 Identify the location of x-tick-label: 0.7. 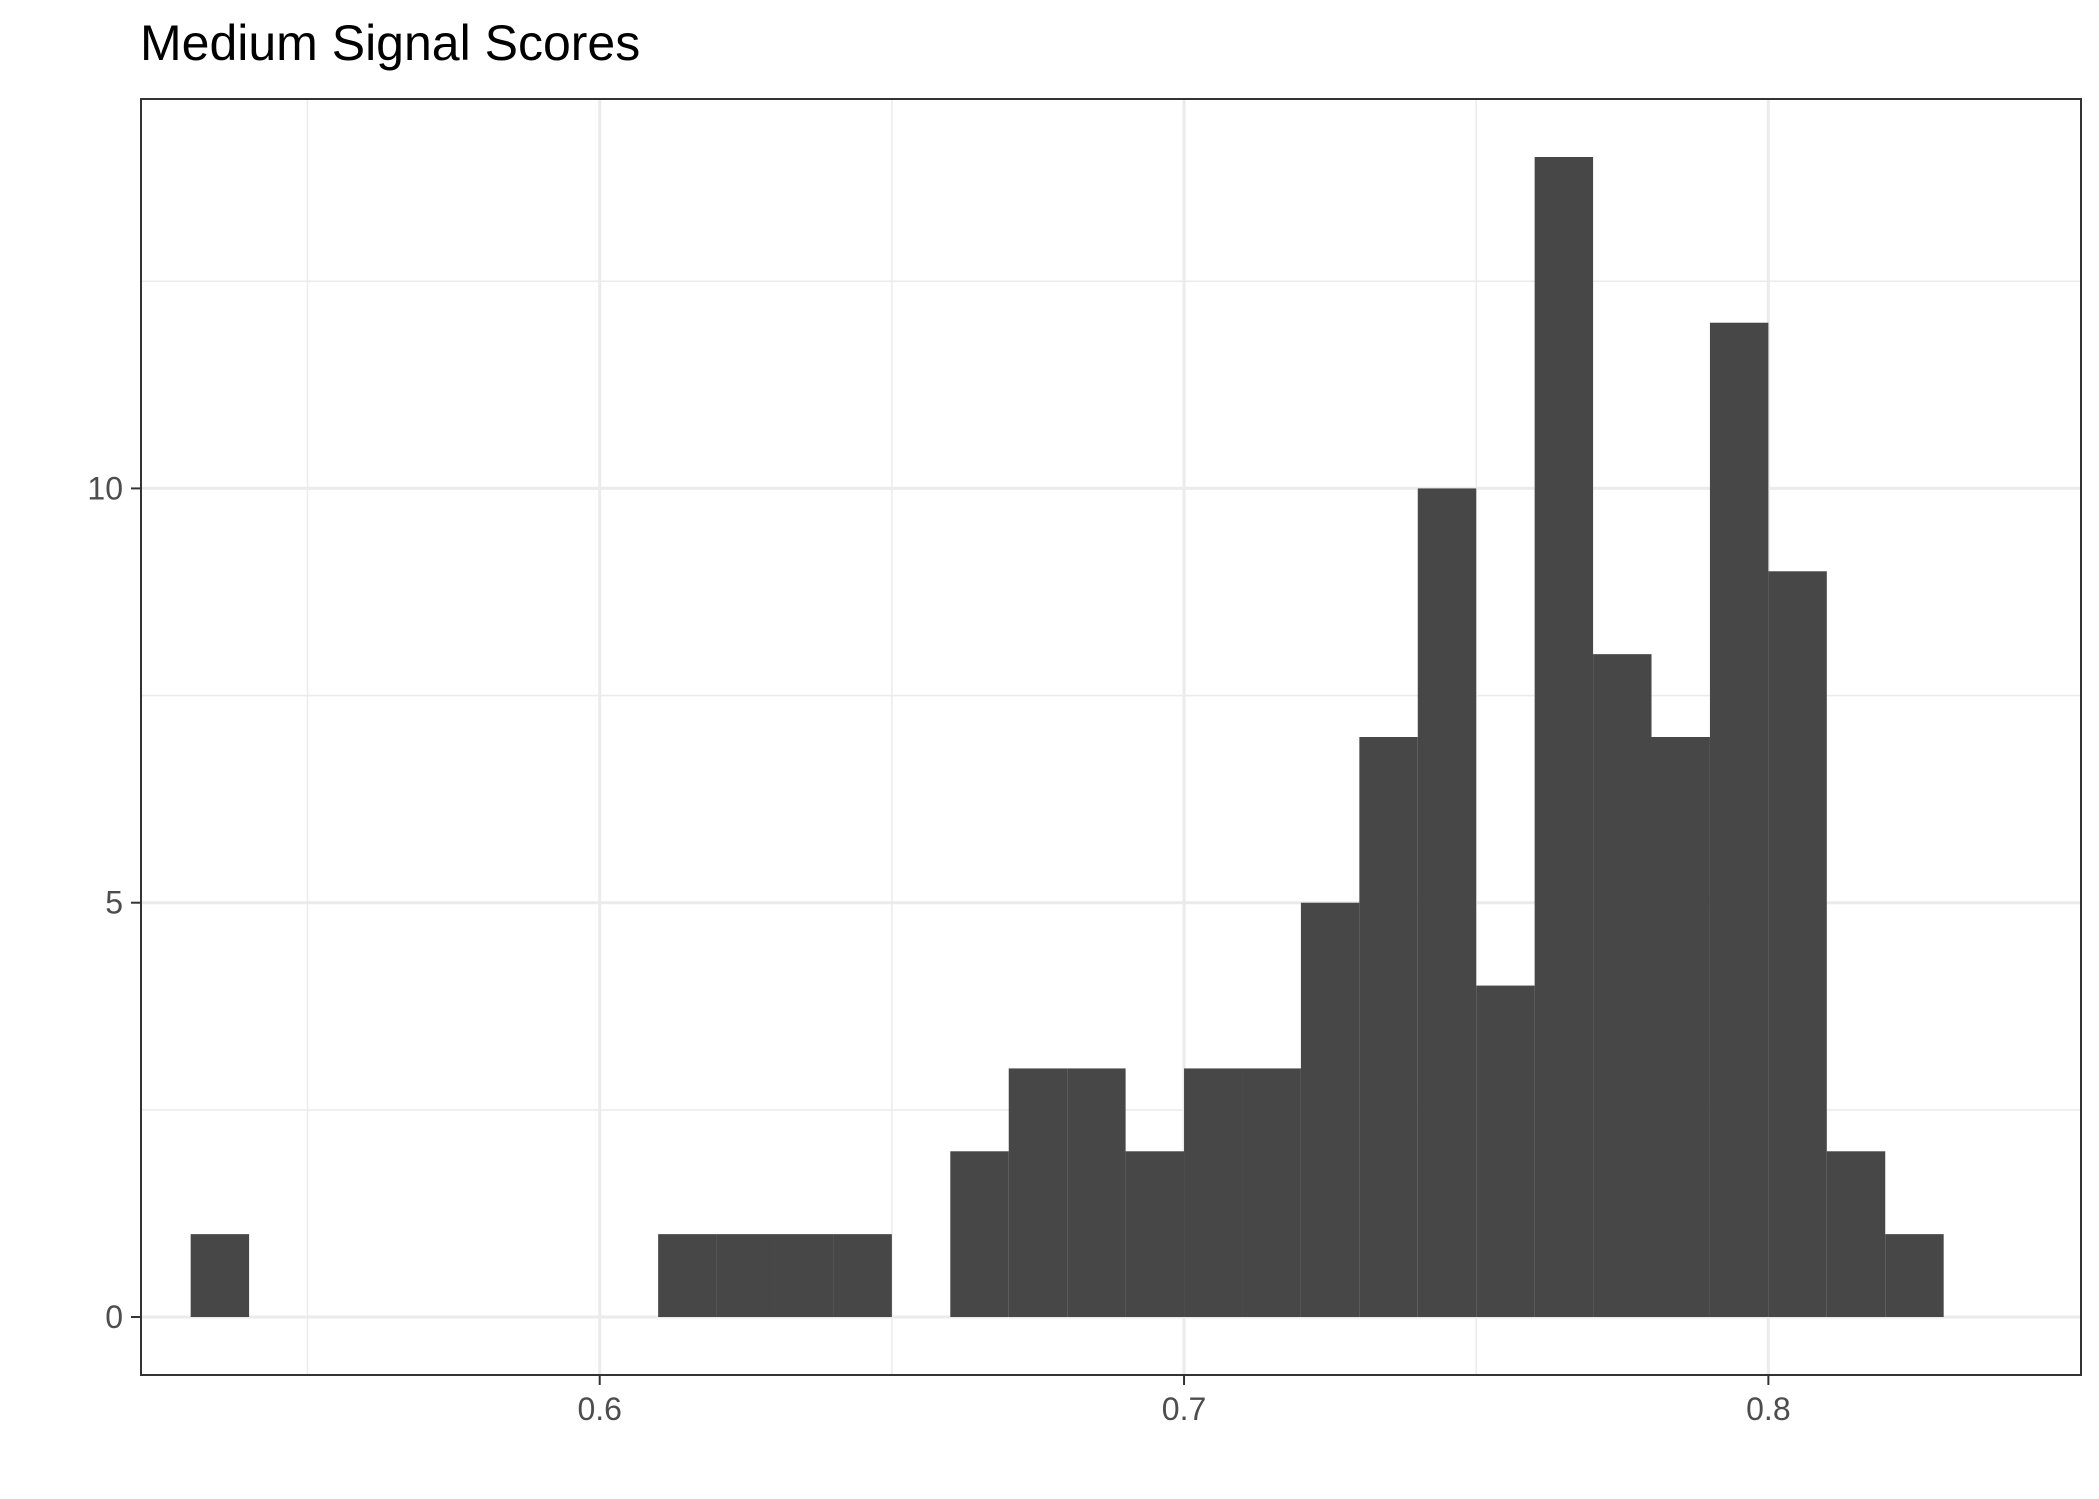
(1184, 1409).